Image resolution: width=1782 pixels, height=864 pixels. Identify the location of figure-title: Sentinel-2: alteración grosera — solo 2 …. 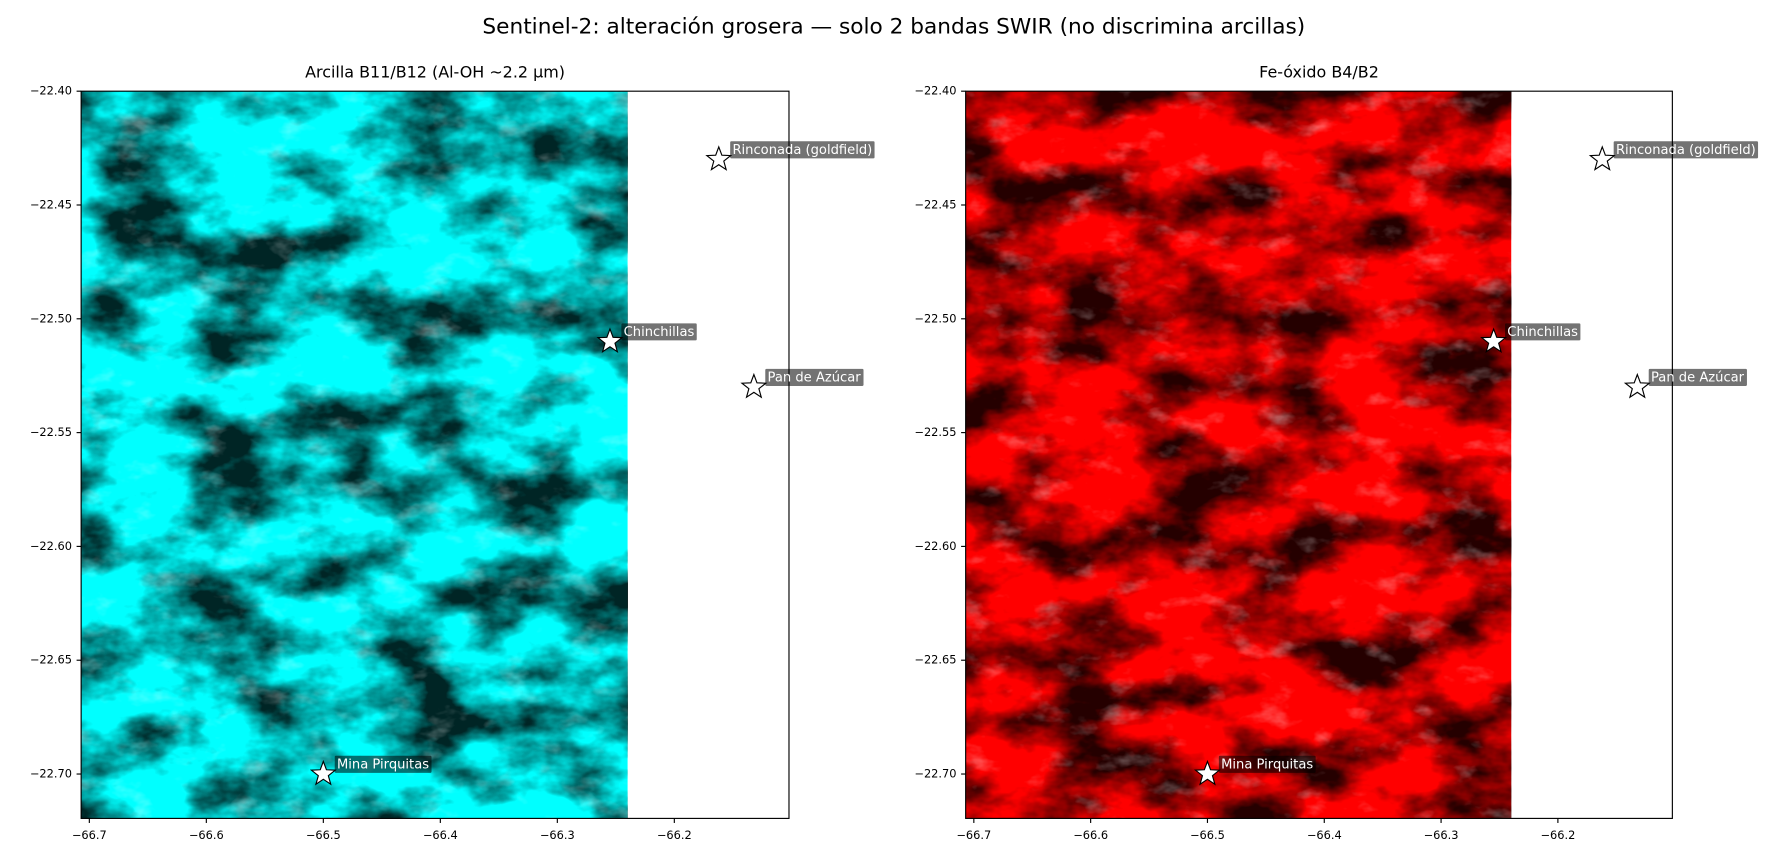
(893, 26).